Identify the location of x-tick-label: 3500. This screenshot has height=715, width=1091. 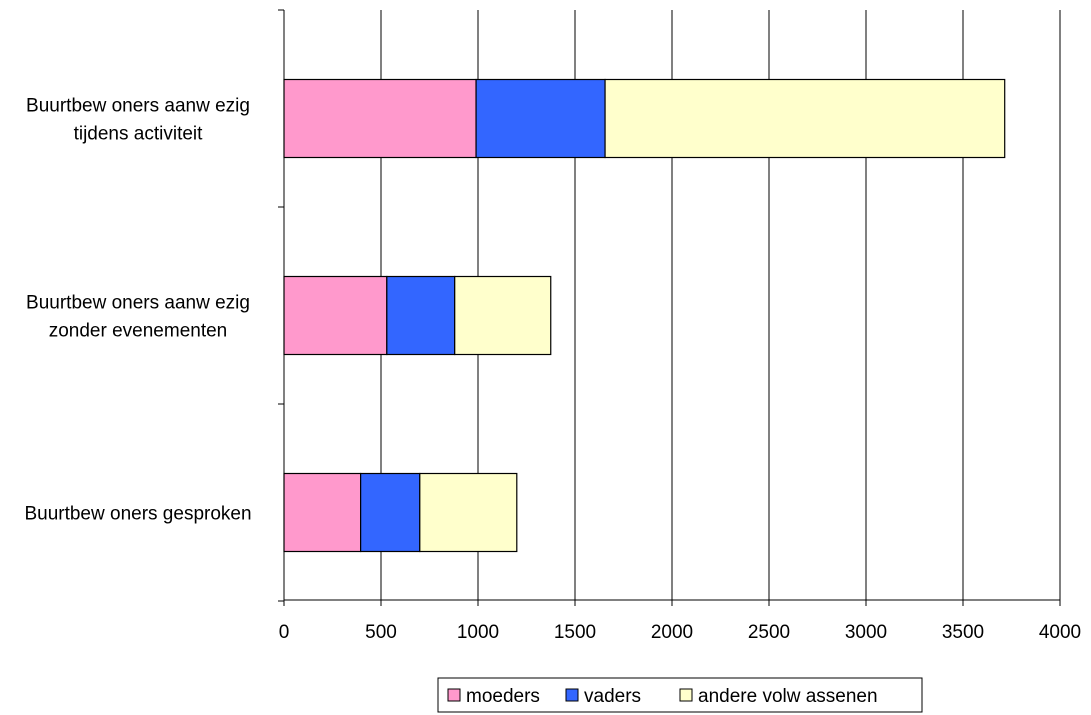
(963, 632).